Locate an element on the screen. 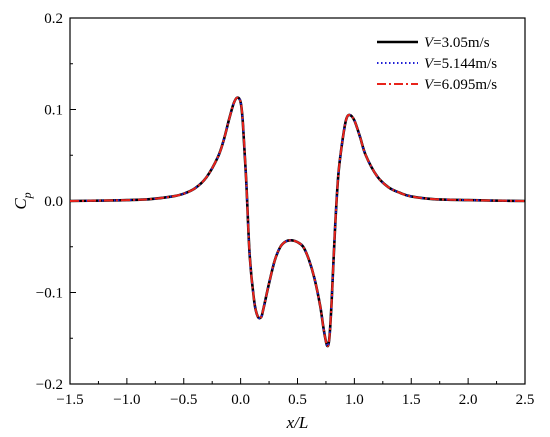 The height and width of the screenshot is (437, 550). y-tick-label: −0.2 is located at coordinates (49, 385).